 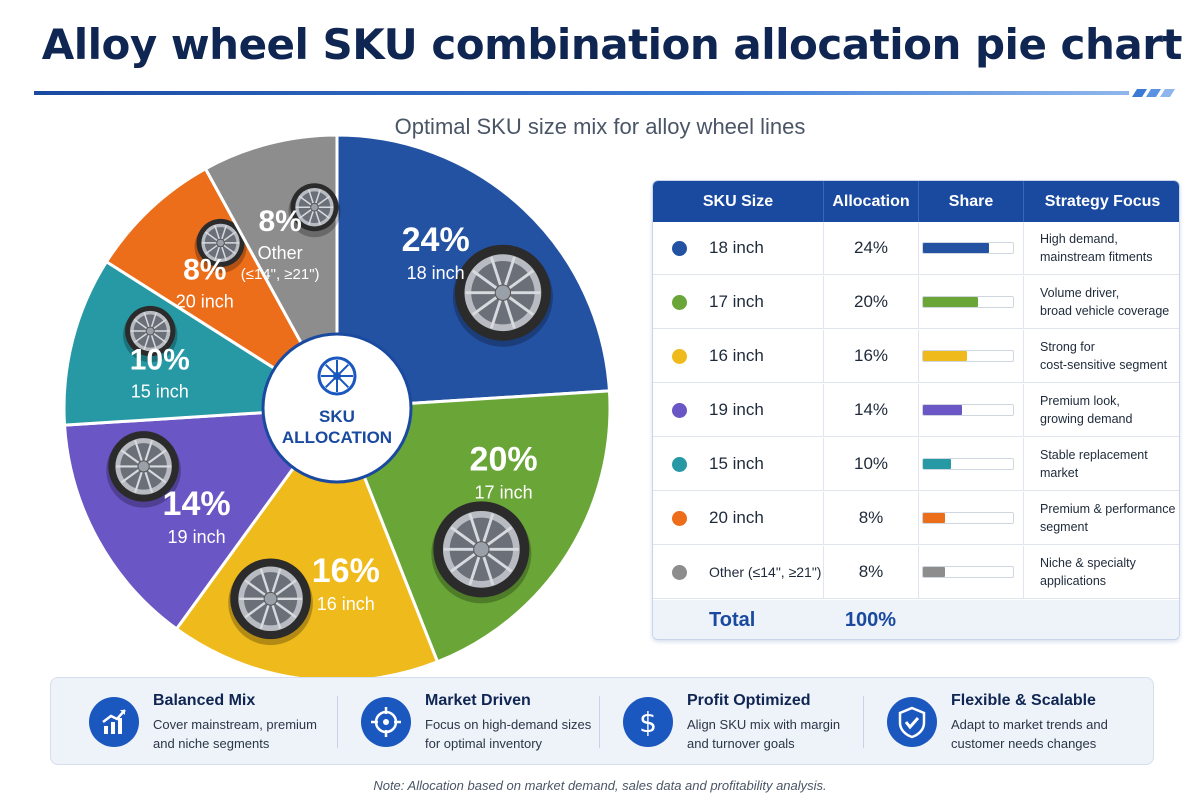 I want to click on allocation-value: 14%, so click(x=870, y=410).